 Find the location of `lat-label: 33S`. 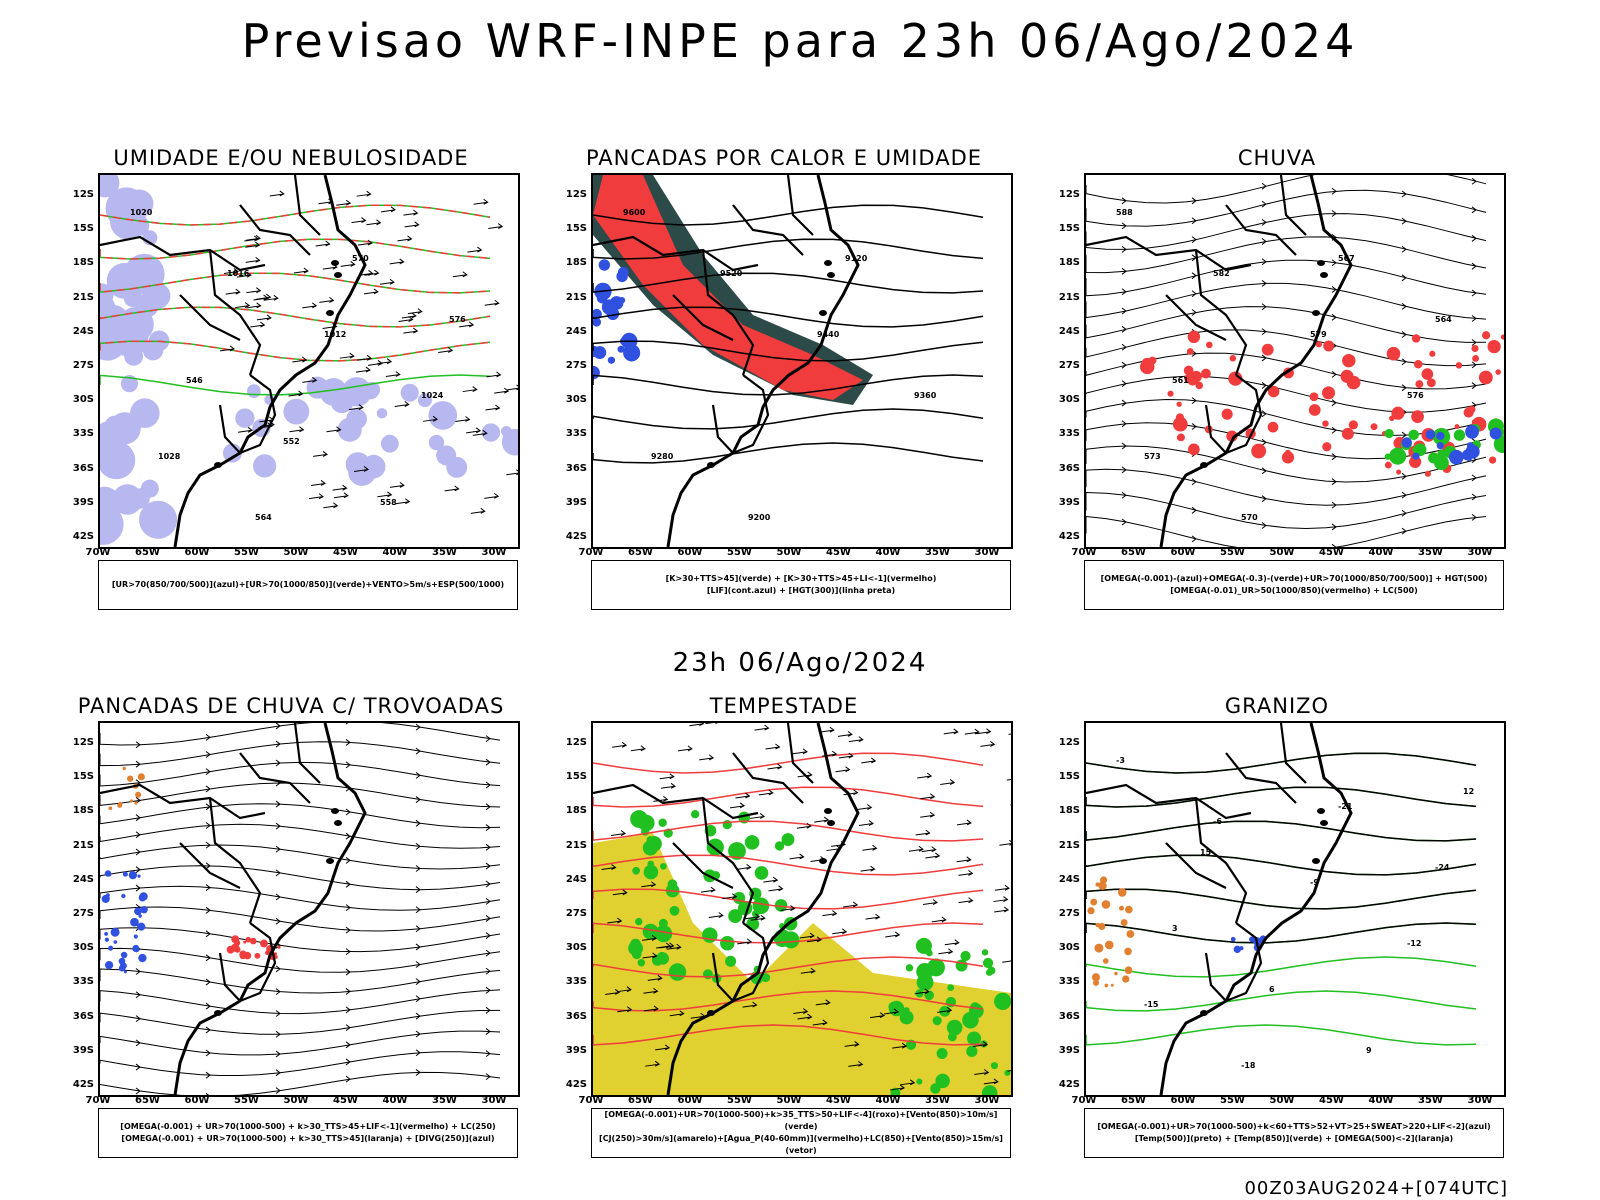

lat-label: 33S is located at coordinates (83, 982).